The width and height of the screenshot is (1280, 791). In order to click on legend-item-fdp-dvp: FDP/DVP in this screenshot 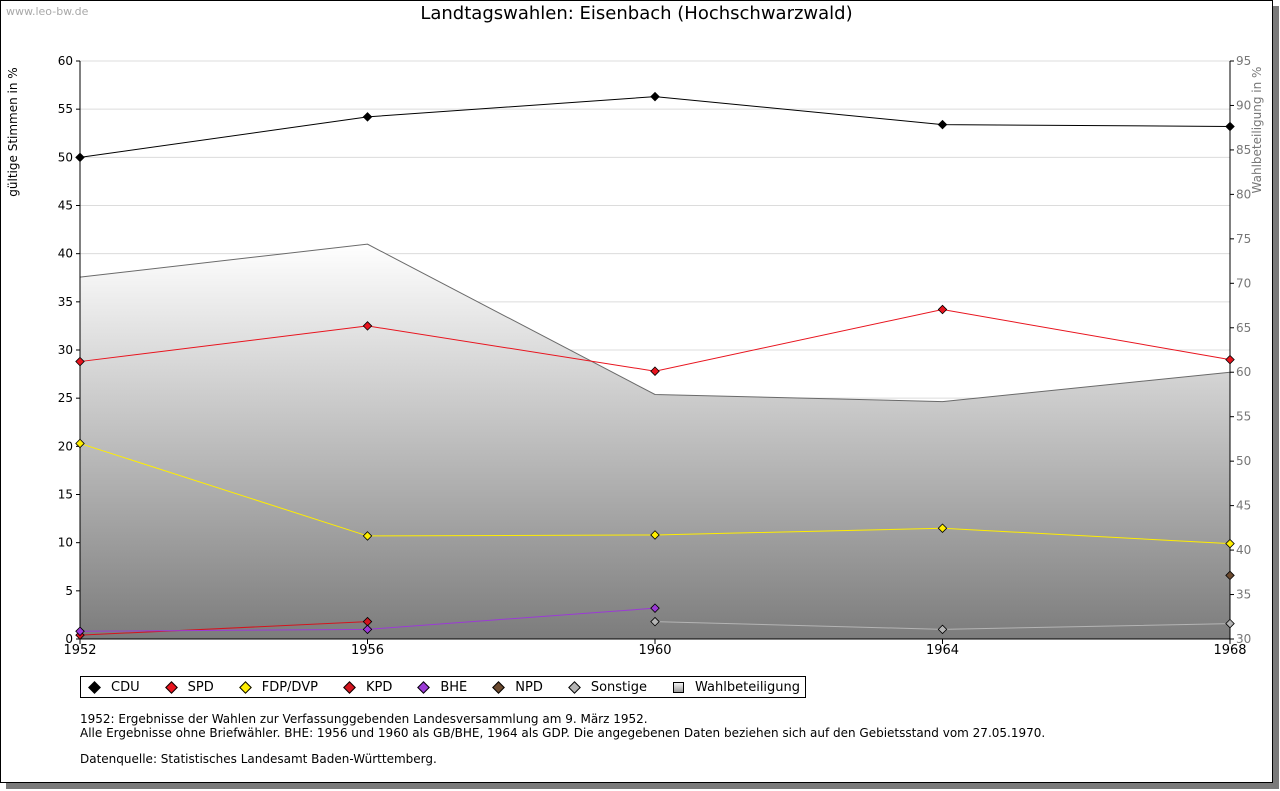, I will do `click(278, 687)`.